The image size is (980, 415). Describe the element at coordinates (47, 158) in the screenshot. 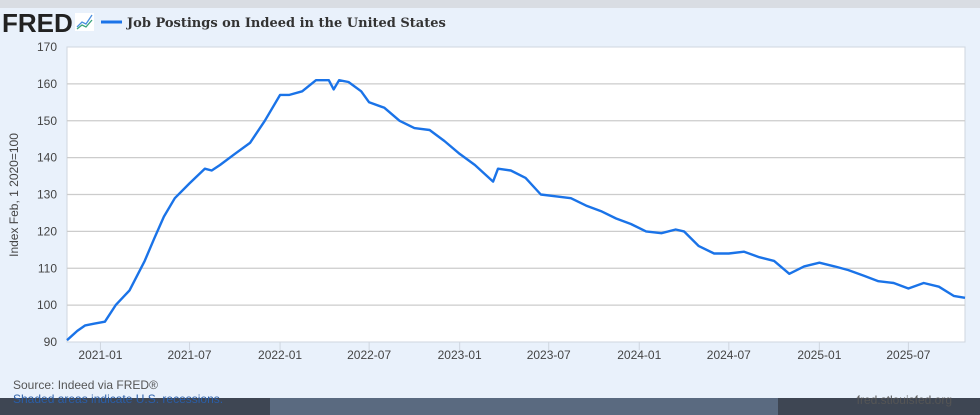

I see `y-tick-label: 140` at that location.